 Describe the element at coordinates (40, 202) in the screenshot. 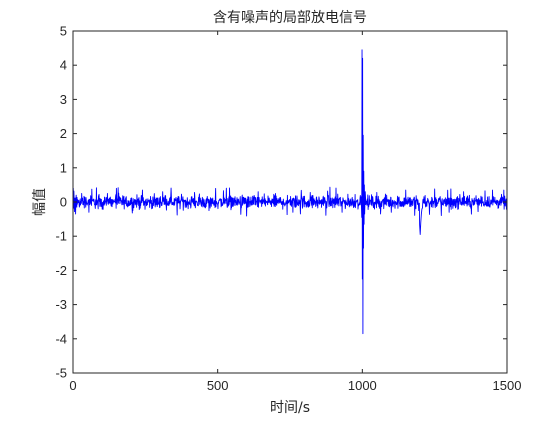

I see `y-axis-label: 幅值` at that location.